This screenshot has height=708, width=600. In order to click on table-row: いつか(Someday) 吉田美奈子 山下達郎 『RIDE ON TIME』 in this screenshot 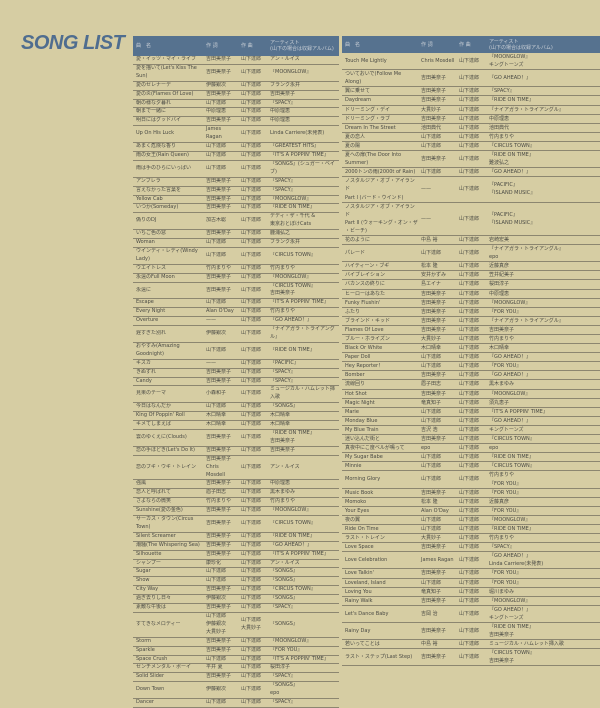, I will do `click(236, 209)`.